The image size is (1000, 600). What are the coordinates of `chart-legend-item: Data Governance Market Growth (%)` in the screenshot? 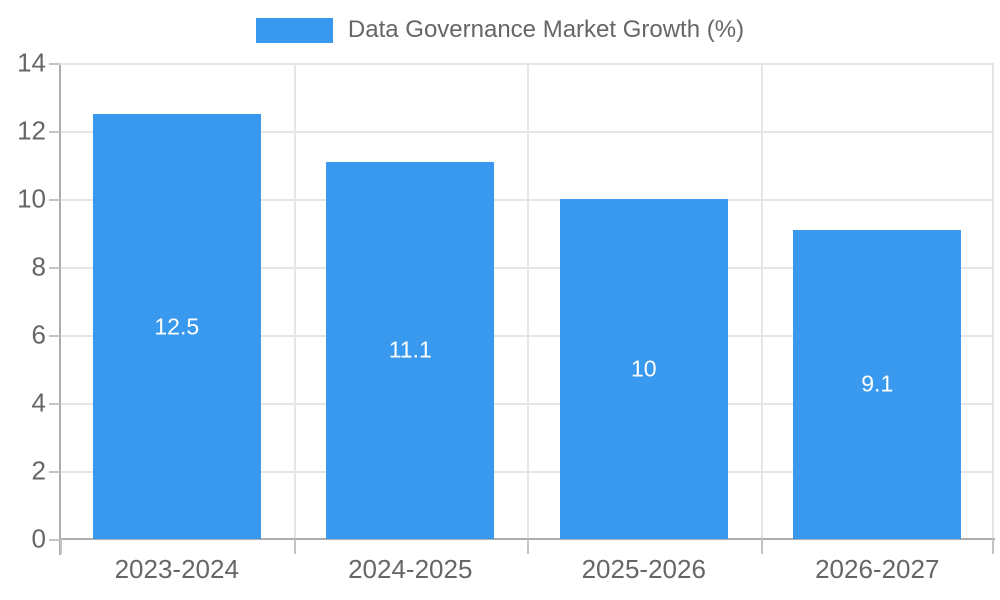 It's located at (500, 30).